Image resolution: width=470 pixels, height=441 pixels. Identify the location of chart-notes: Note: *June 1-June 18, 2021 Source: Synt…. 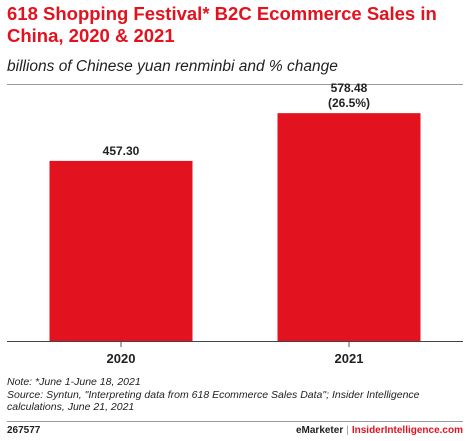
(235, 395).